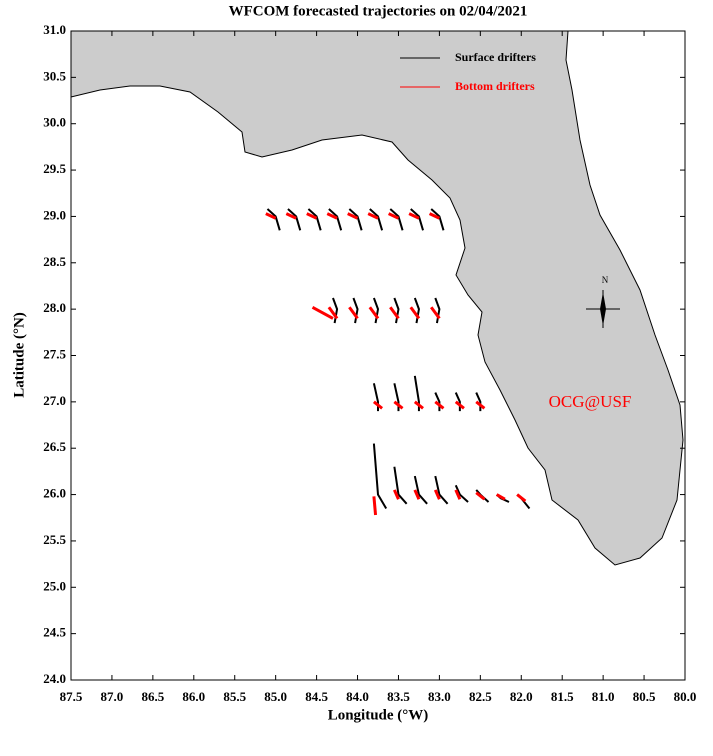 The width and height of the screenshot is (713, 756). I want to click on x-tick-label: 87.5, so click(71, 696).